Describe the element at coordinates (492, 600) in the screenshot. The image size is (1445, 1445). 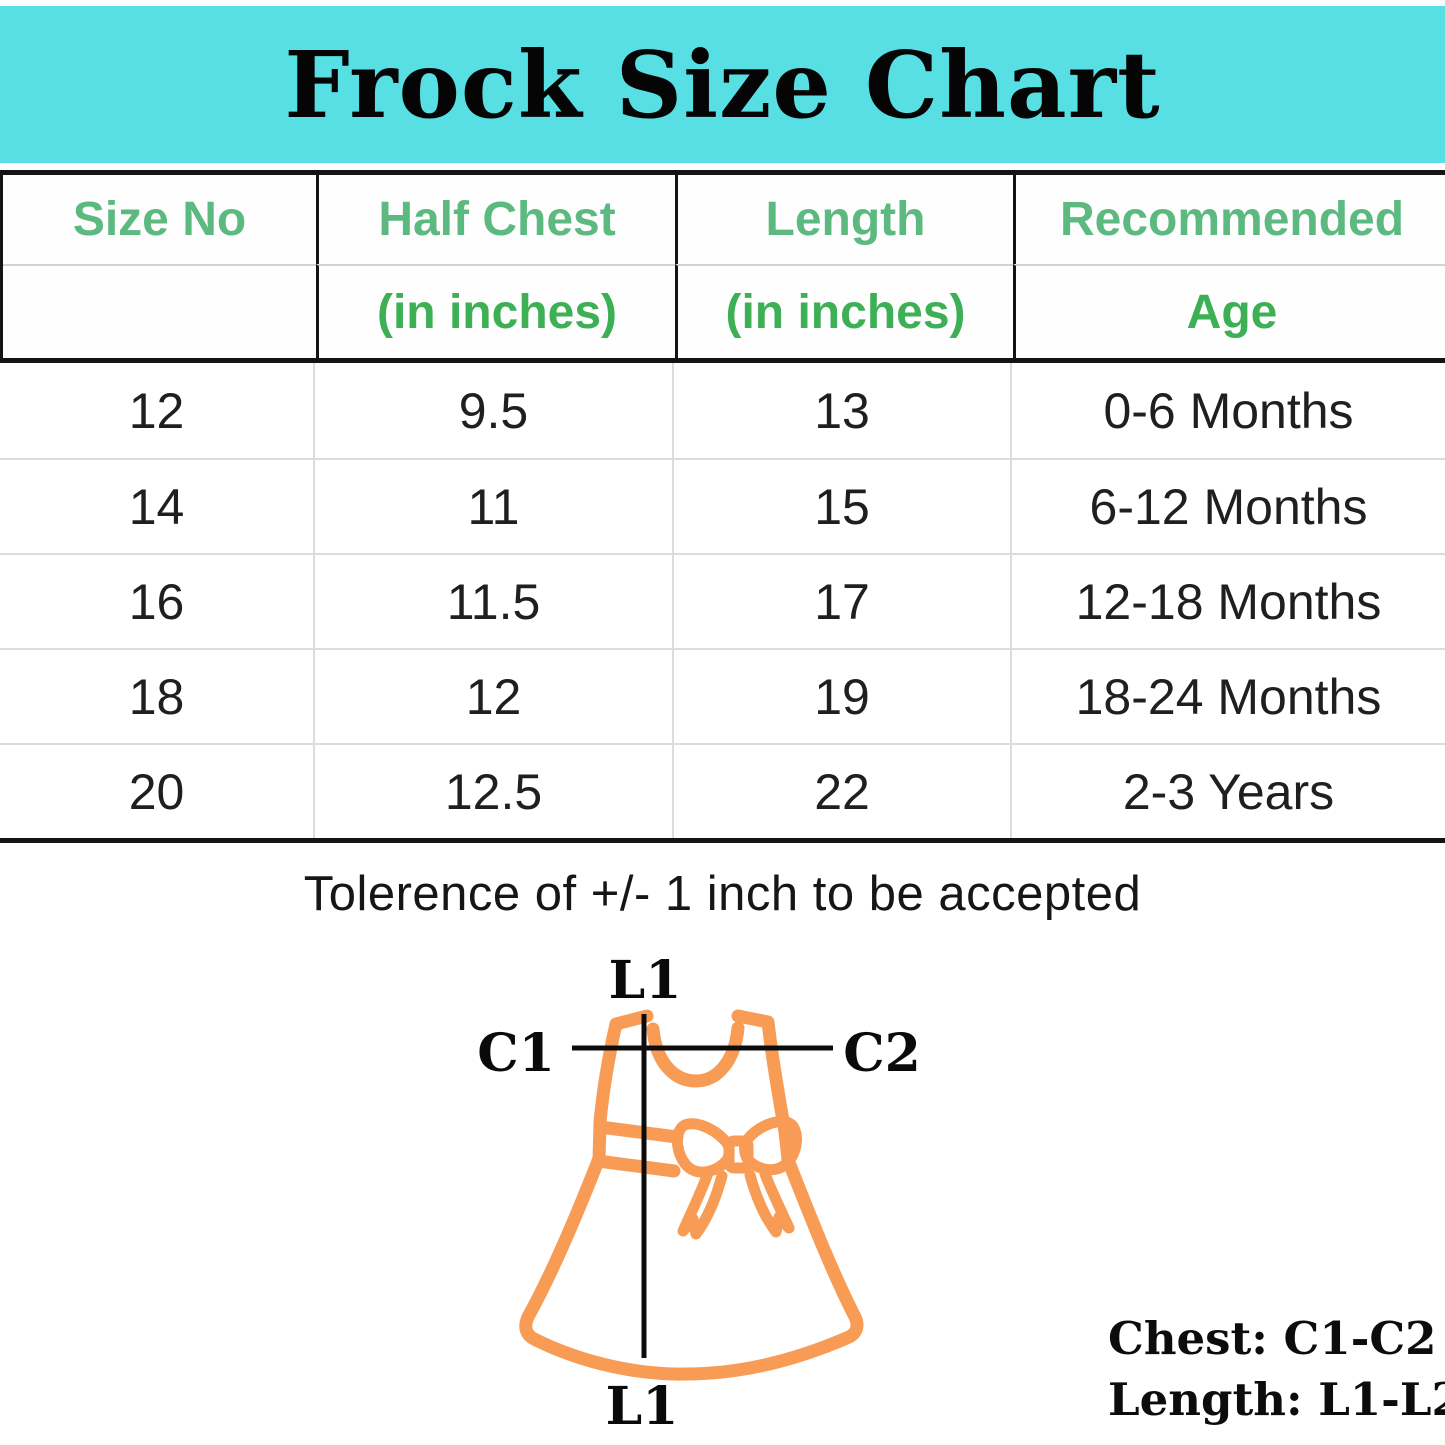
I see `table-cell: 11.5` at that location.